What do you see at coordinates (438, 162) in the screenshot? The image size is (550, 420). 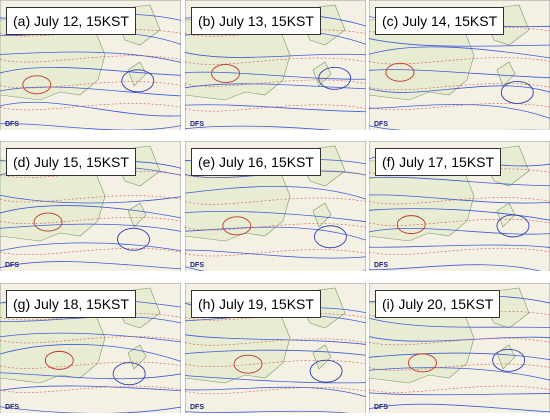 I see `panel-label: (f) July 17, 15KST` at bounding box center [438, 162].